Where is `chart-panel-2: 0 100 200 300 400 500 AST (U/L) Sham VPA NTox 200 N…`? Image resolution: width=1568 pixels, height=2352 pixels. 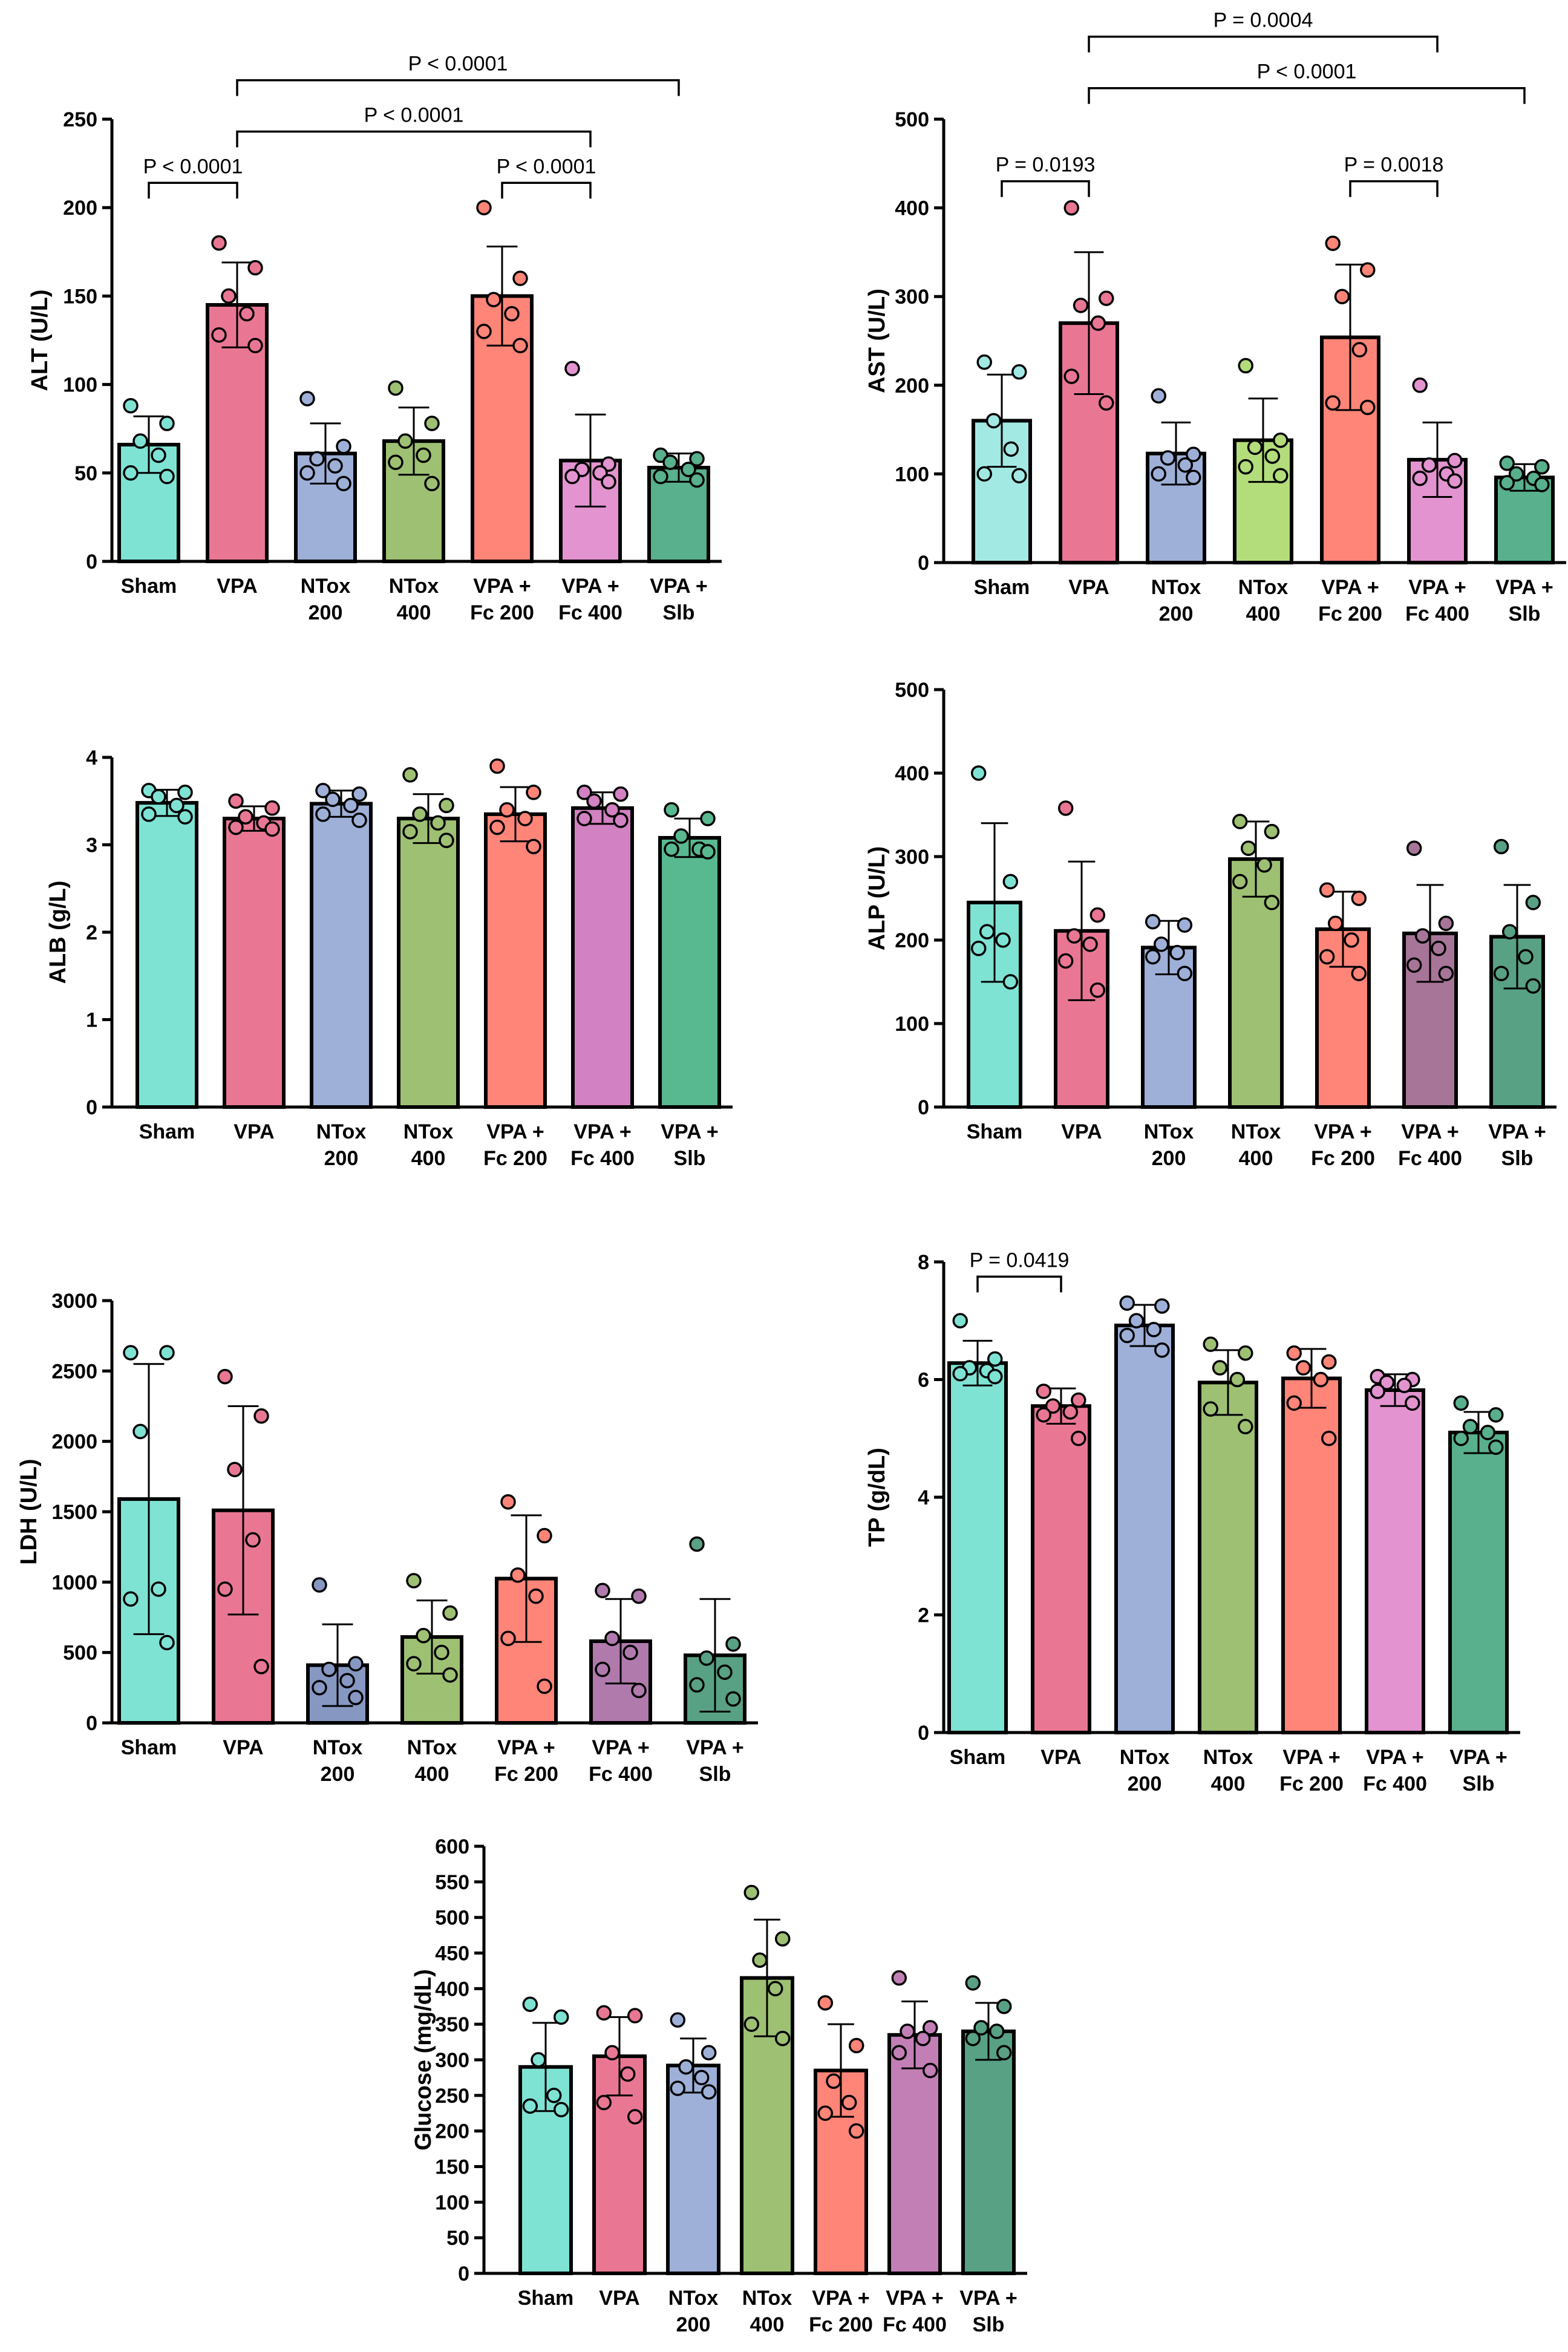
chart-panel-2: 0 100 200 300 400 500 AST (U/L) Sham VPA NTox 200 N… is located at coordinates (1215, 318).